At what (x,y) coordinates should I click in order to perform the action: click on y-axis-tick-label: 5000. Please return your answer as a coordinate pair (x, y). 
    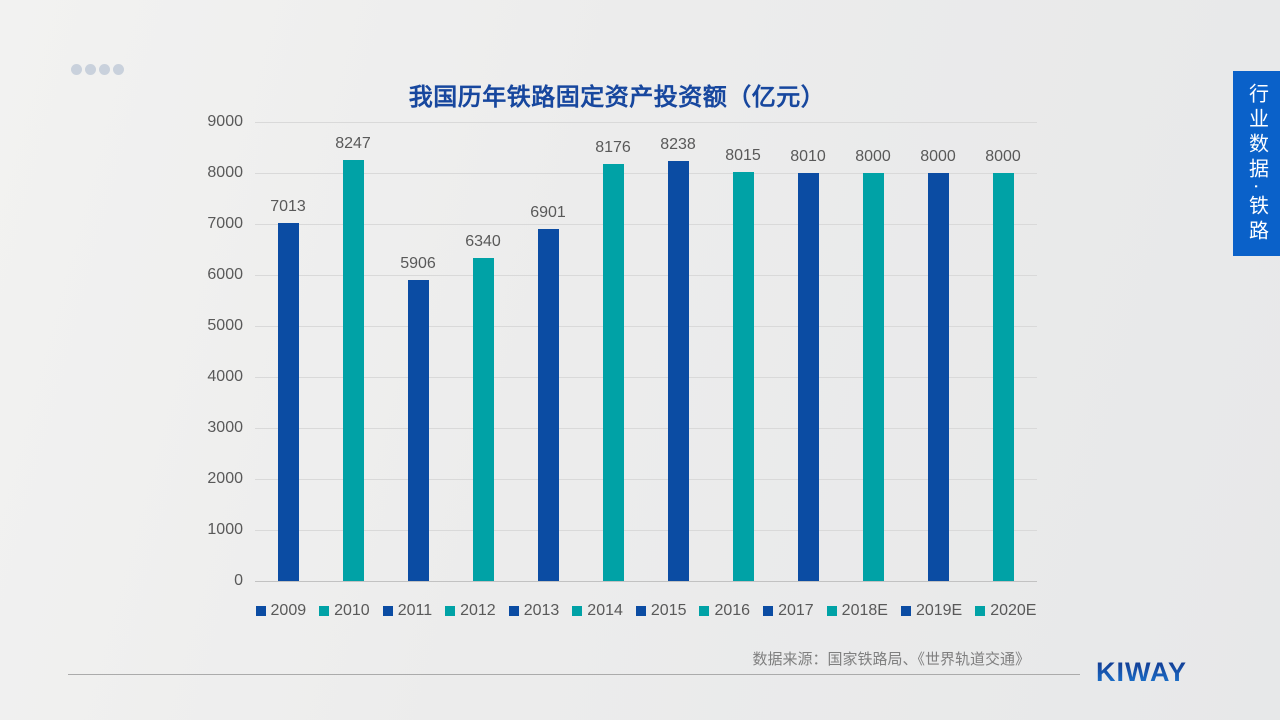
    Looking at the image, I should click on (225, 325).